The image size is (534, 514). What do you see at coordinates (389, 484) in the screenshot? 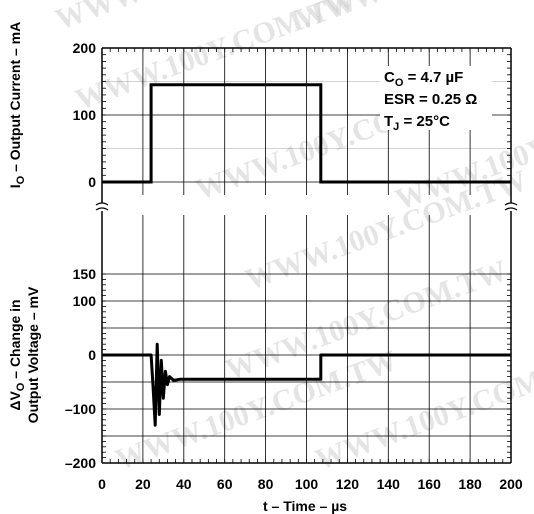
I see `x-tick-label: 140` at bounding box center [389, 484].